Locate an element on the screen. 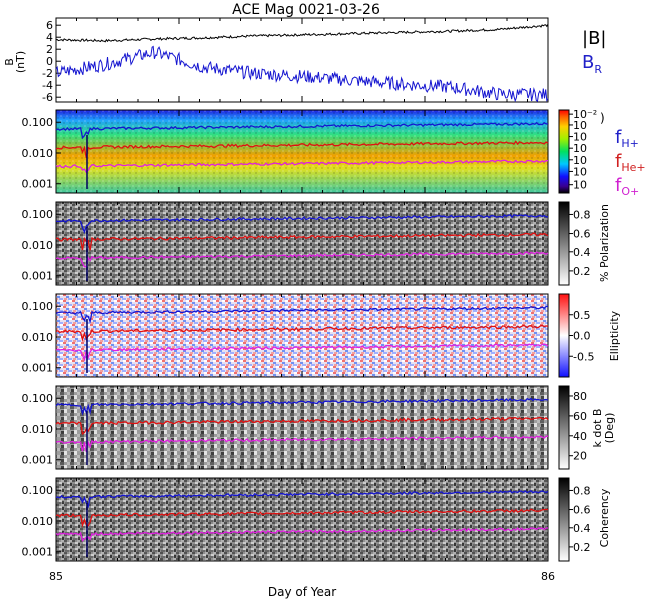 The width and height of the screenshot is (650, 600). power-spectrum-texture is located at coordinates (302, 151).